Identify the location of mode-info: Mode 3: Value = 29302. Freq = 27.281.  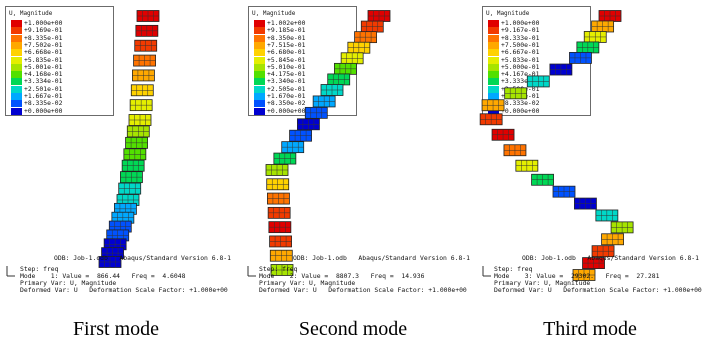
(577, 276).